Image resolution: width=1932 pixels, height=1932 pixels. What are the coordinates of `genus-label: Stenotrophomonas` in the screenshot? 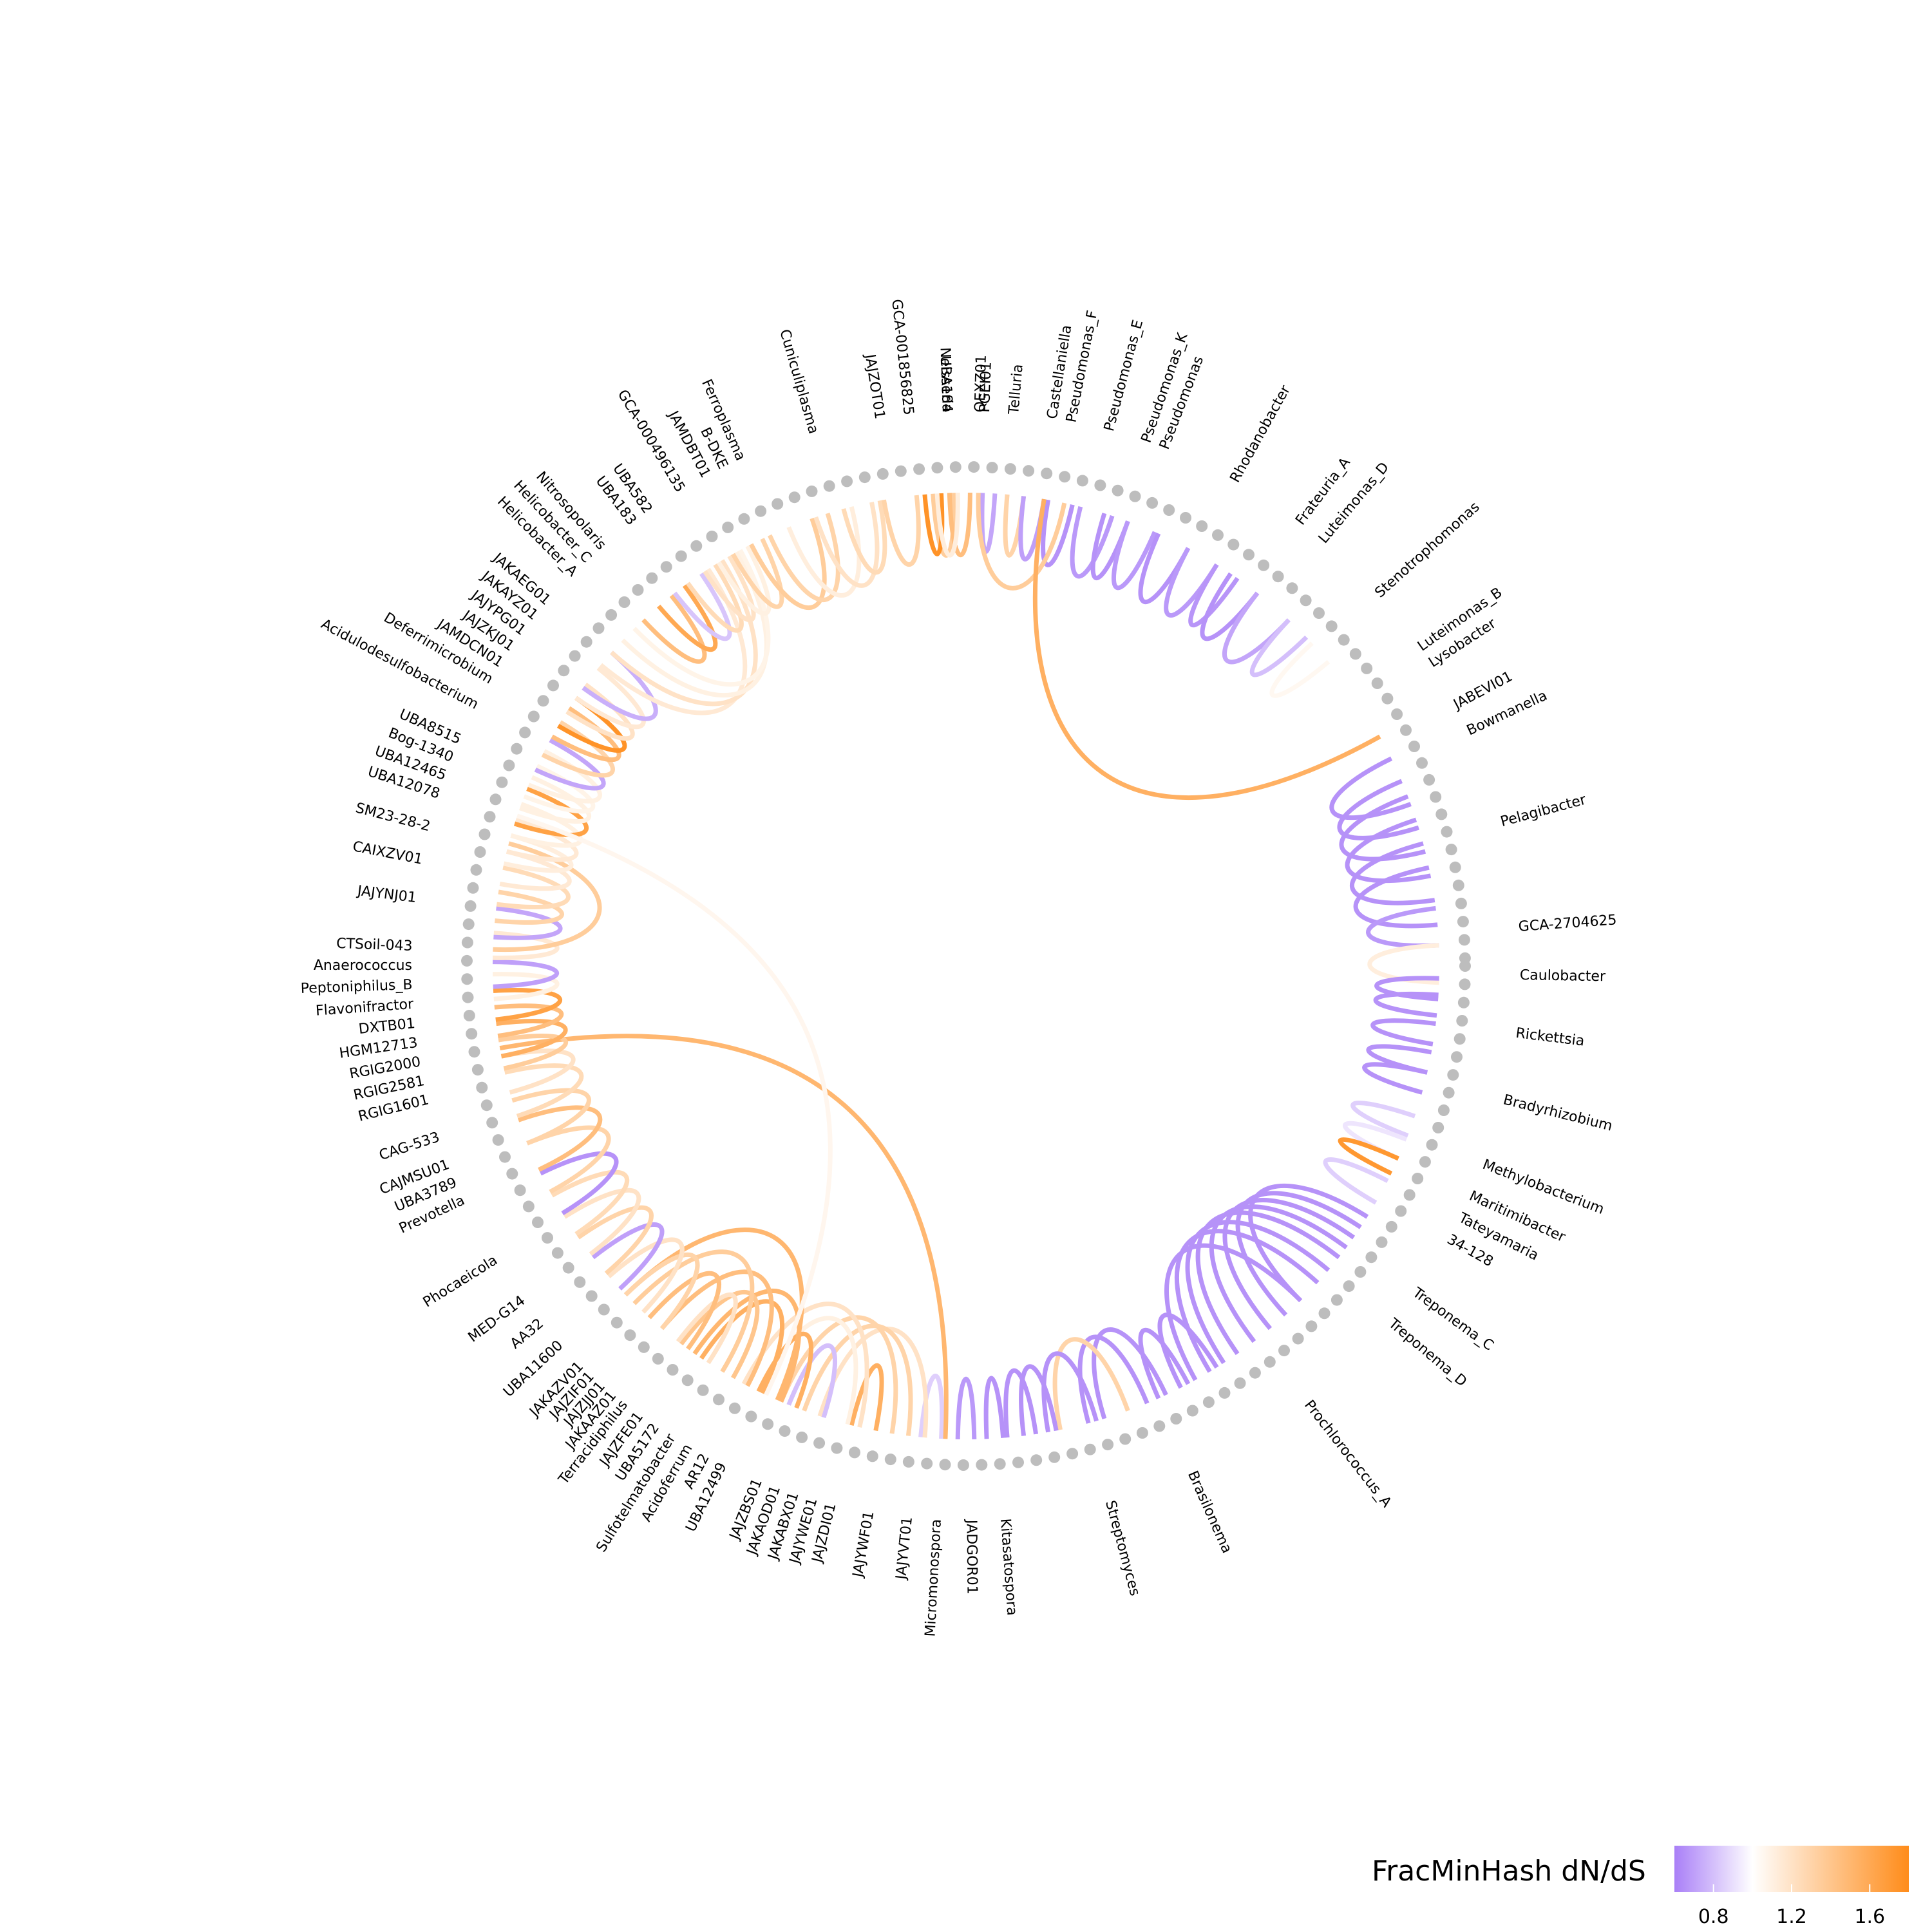 It's located at (1427, 550).